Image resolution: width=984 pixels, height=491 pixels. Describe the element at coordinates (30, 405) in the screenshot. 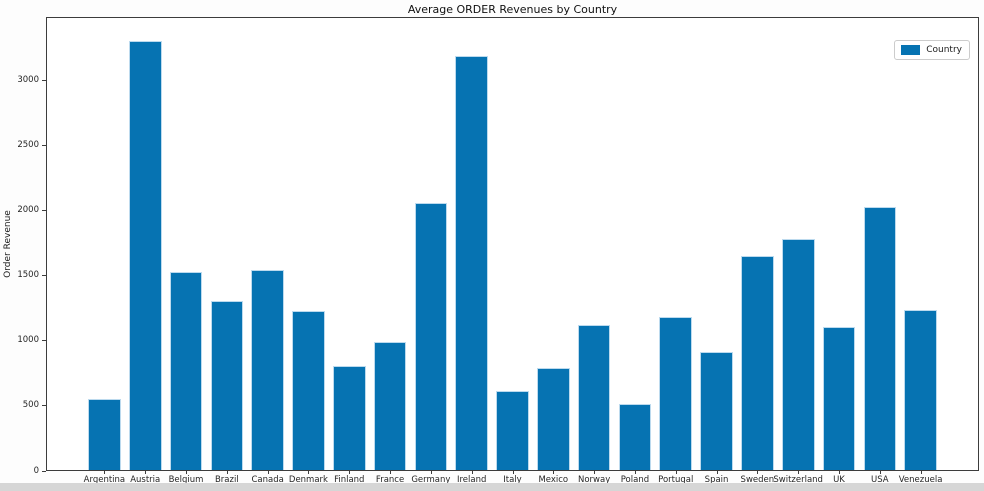

I see `y-tick-label: 500` at that location.